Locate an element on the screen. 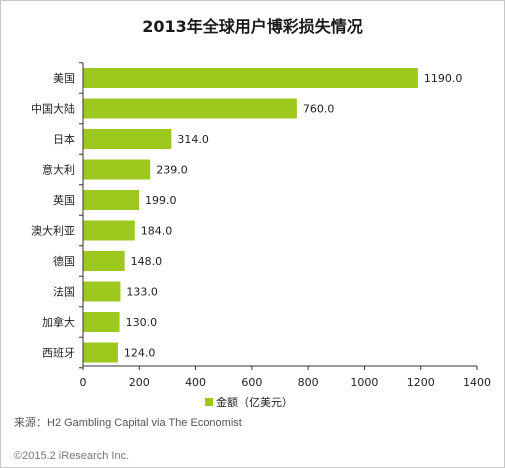 The width and height of the screenshot is (505, 468). chart-title: 2013年全球用户博彩损失情况 is located at coordinates (252, 26).